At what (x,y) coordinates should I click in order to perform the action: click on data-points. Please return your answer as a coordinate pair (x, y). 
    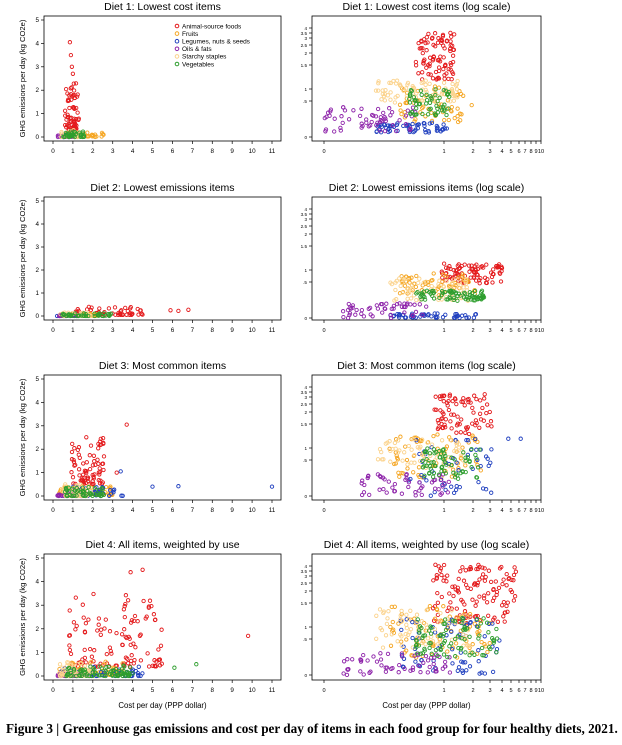
    Looking at the image, I should click on (153, 623).